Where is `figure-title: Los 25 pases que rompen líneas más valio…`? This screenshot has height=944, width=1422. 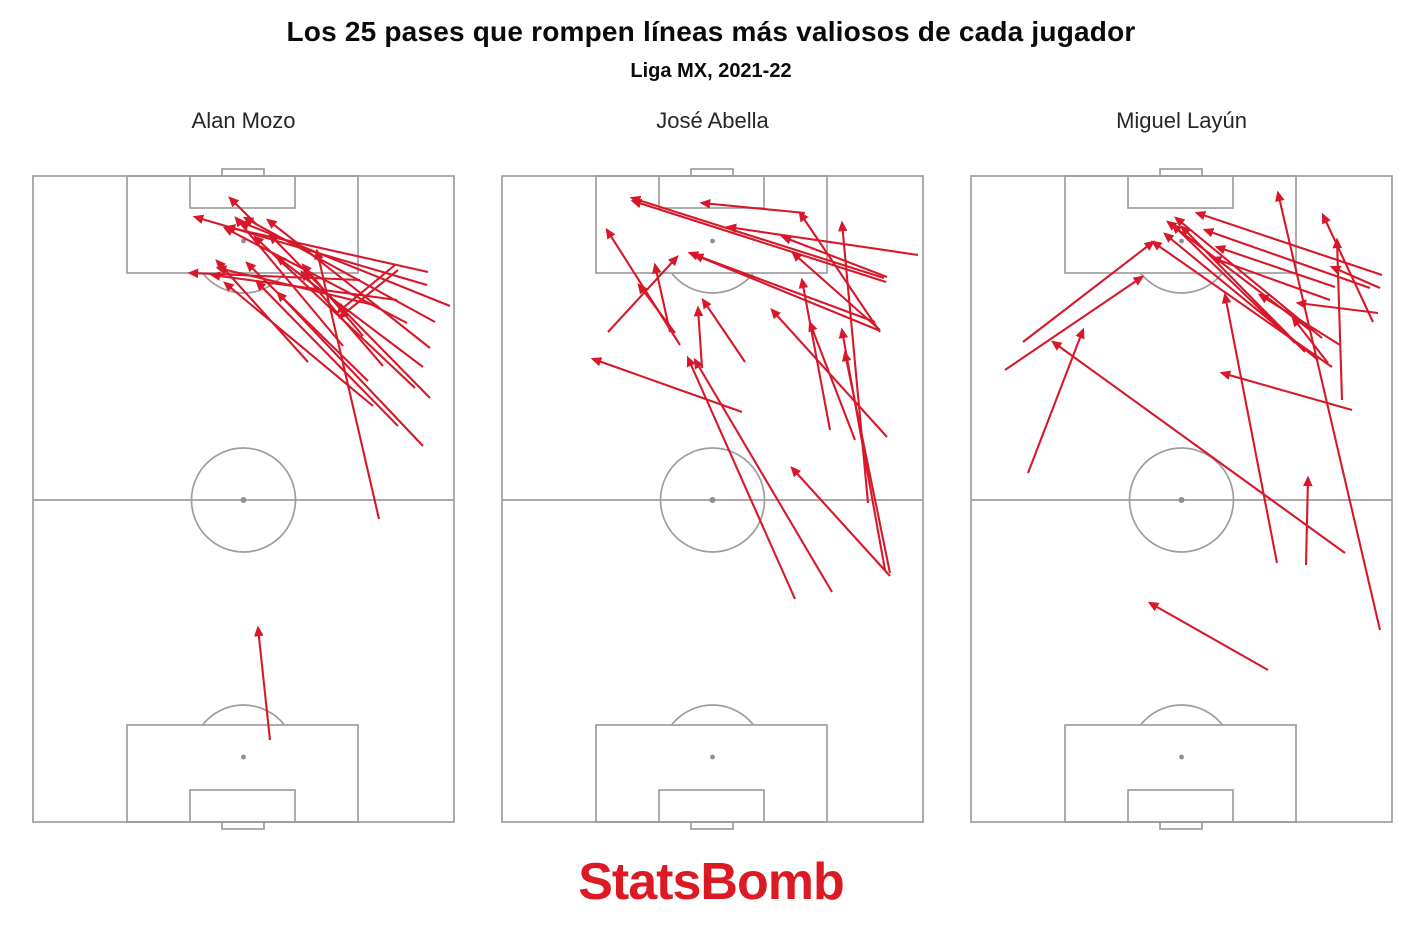 figure-title: Los 25 pases que rompen líneas más valio… is located at coordinates (711, 31).